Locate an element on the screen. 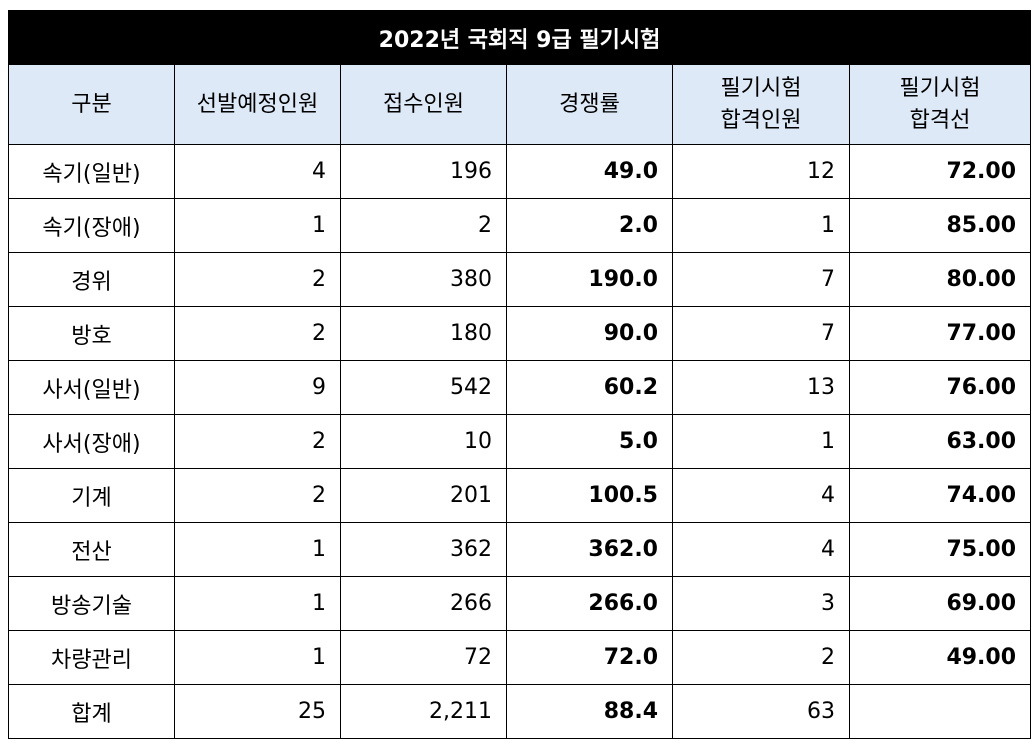 The image size is (1034, 752). cell-passers: 2 is located at coordinates (761, 657).